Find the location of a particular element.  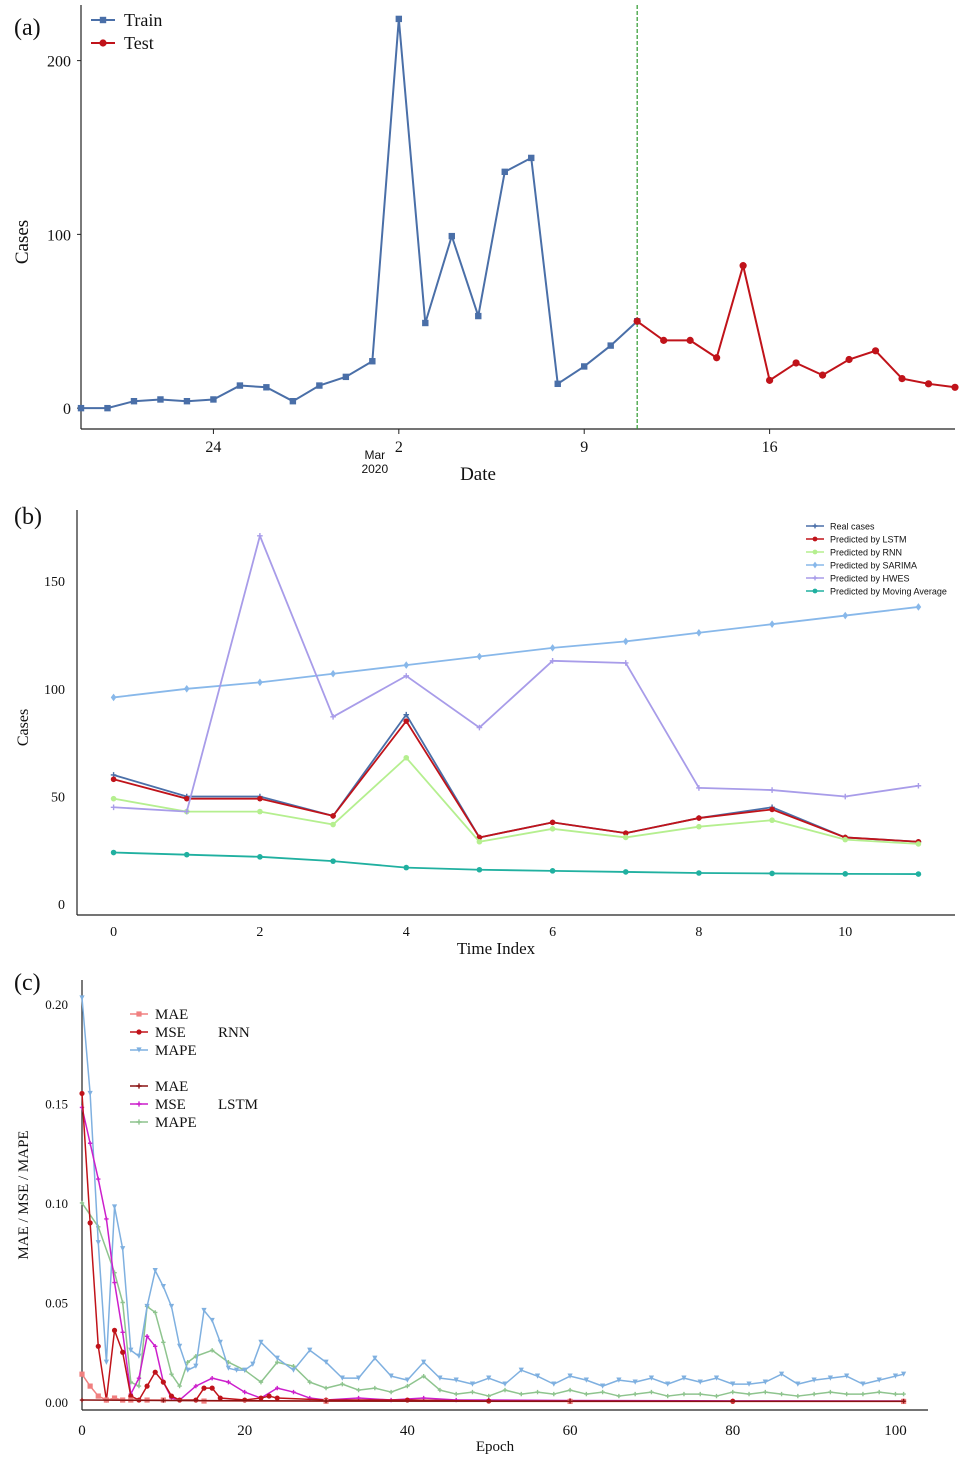

legend-label: Predicted by HWES is located at coordinates (870, 579).